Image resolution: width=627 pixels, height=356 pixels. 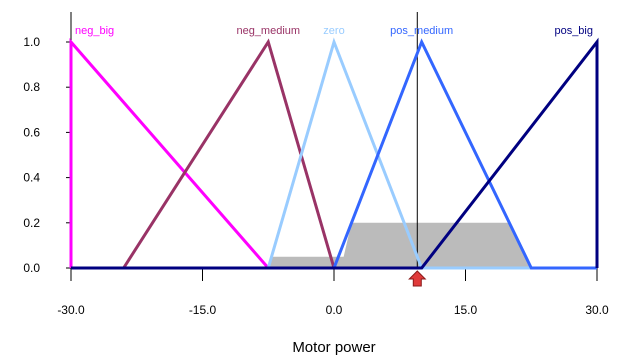 I want to click on x-tick-label: 30.0, so click(x=597, y=310).